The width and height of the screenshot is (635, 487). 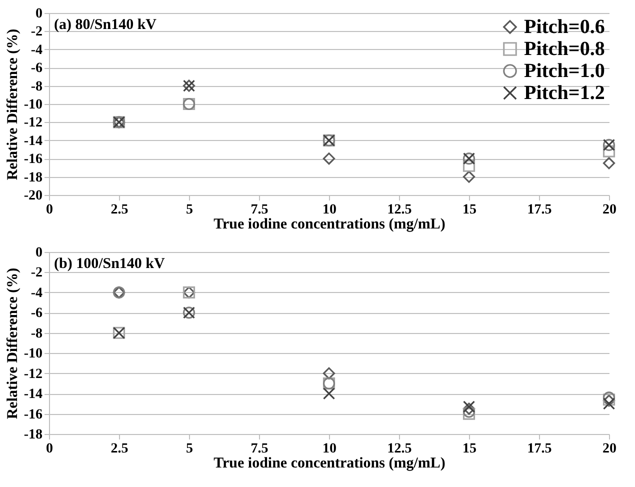 I want to click on chart-title: (a) 80/Sn140 kV, so click(x=105, y=25).